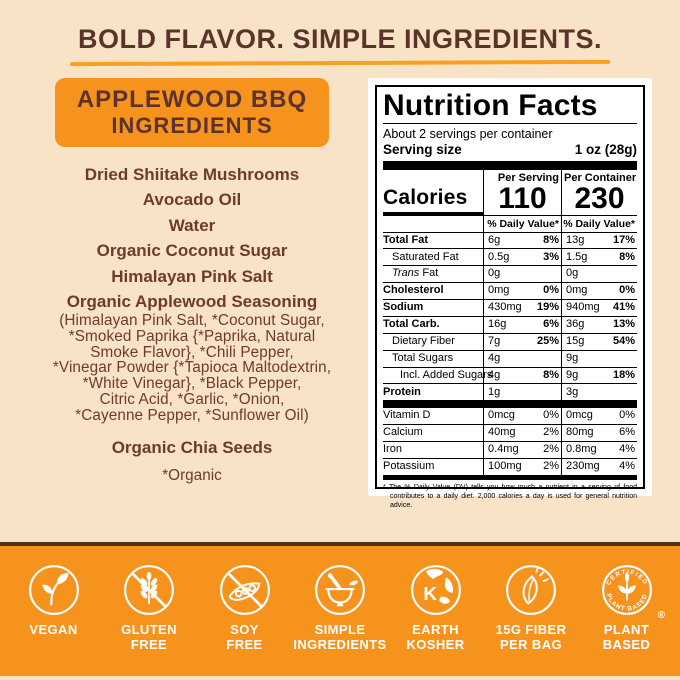 This screenshot has height=680, width=680. What do you see at coordinates (577, 256) in the screenshot?
I see `nutrient-amount: 1.5g` at bounding box center [577, 256].